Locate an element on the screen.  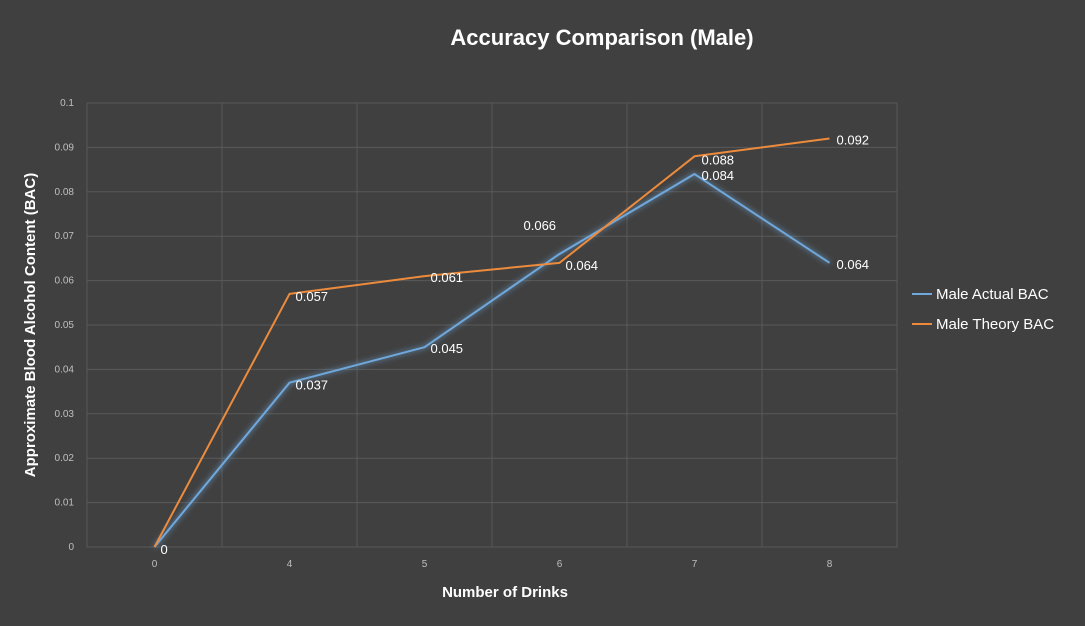
data-label: 0.092 is located at coordinates (853, 140).